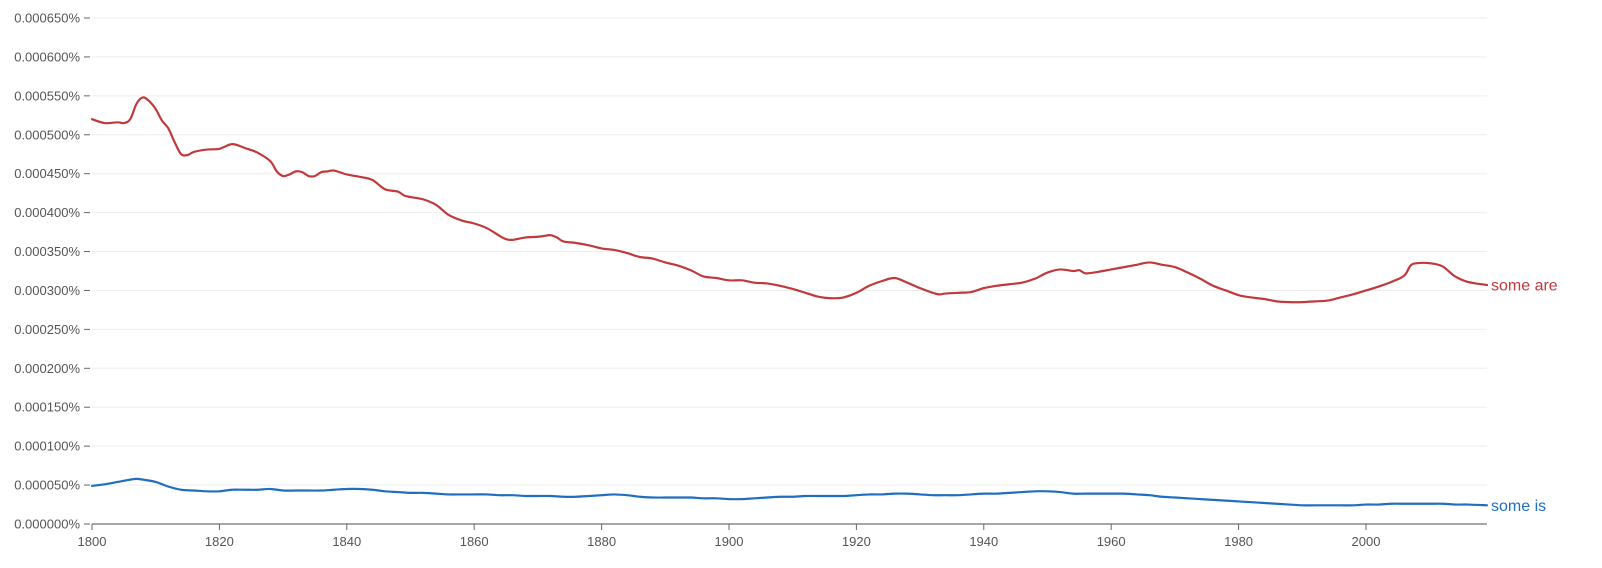  I want to click on y-tick-label: 0.000600%, so click(47, 56).